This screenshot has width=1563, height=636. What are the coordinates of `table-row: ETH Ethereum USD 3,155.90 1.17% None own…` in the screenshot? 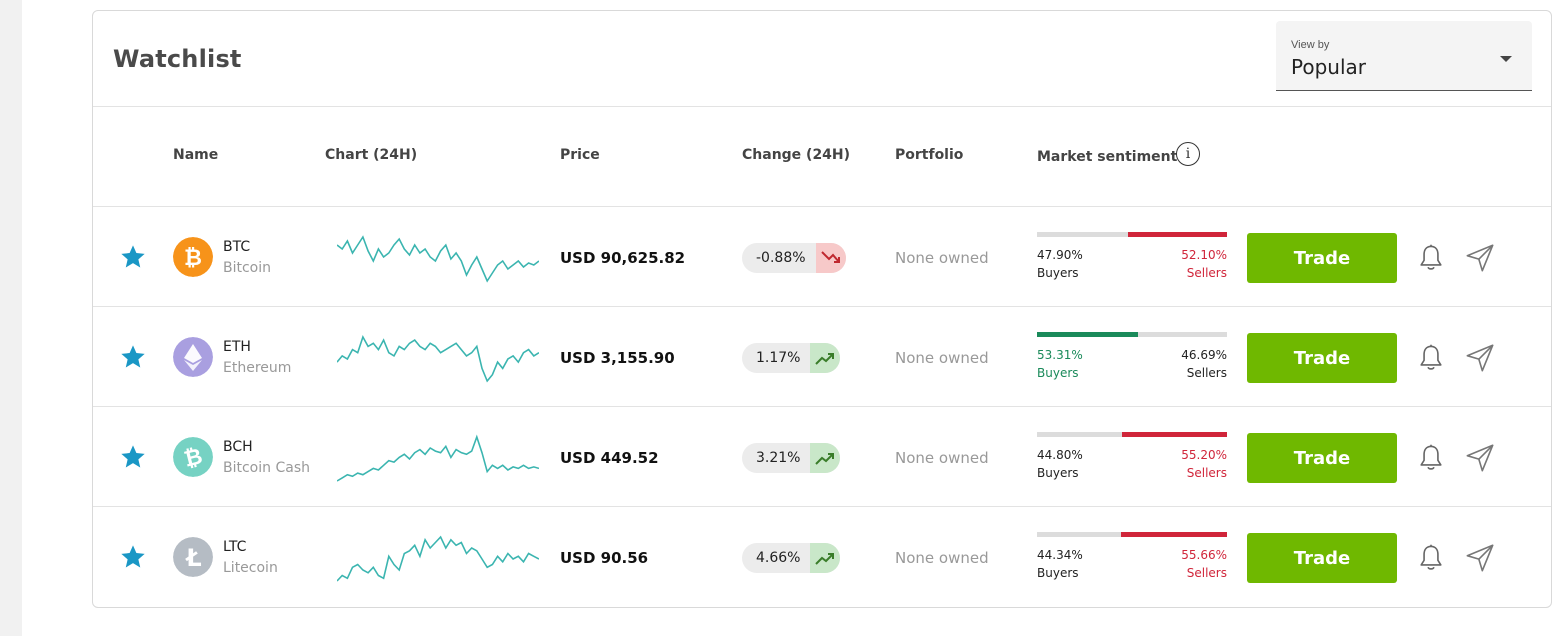 It's located at (822, 357).